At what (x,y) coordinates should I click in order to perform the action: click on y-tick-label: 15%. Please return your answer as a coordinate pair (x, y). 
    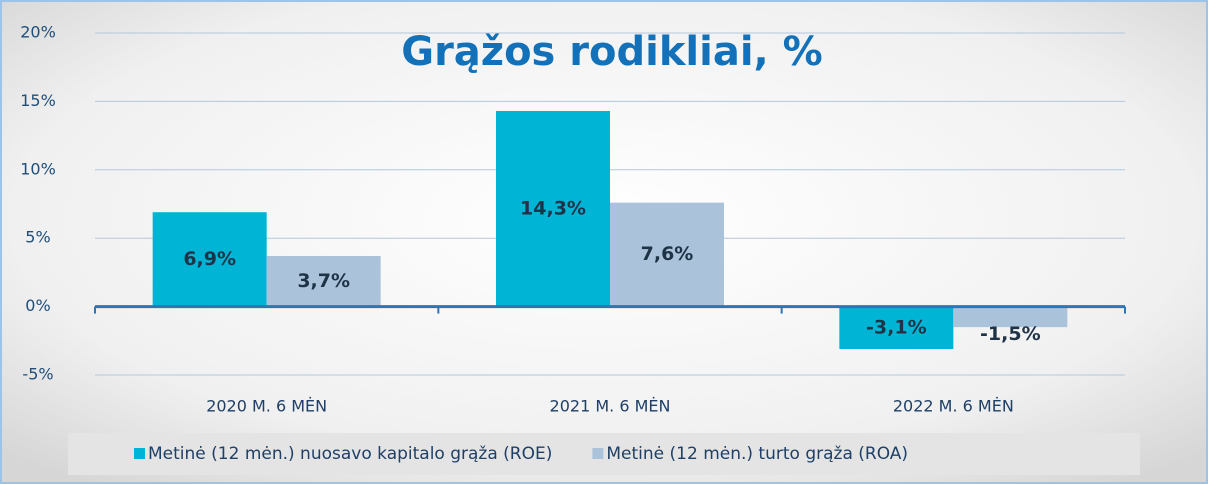
    Looking at the image, I should click on (38, 100).